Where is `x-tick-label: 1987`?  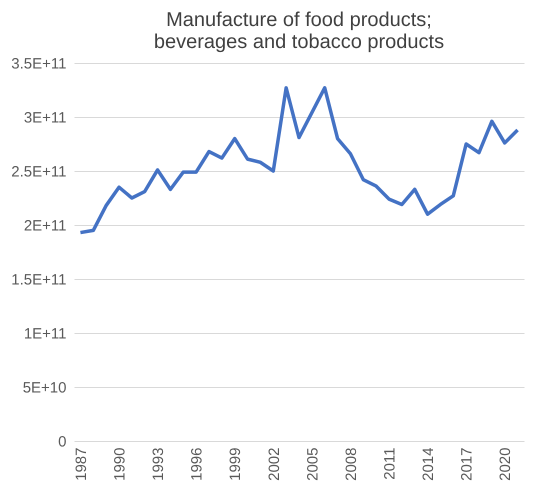 x-tick-label: 1987 is located at coordinates (81, 464).